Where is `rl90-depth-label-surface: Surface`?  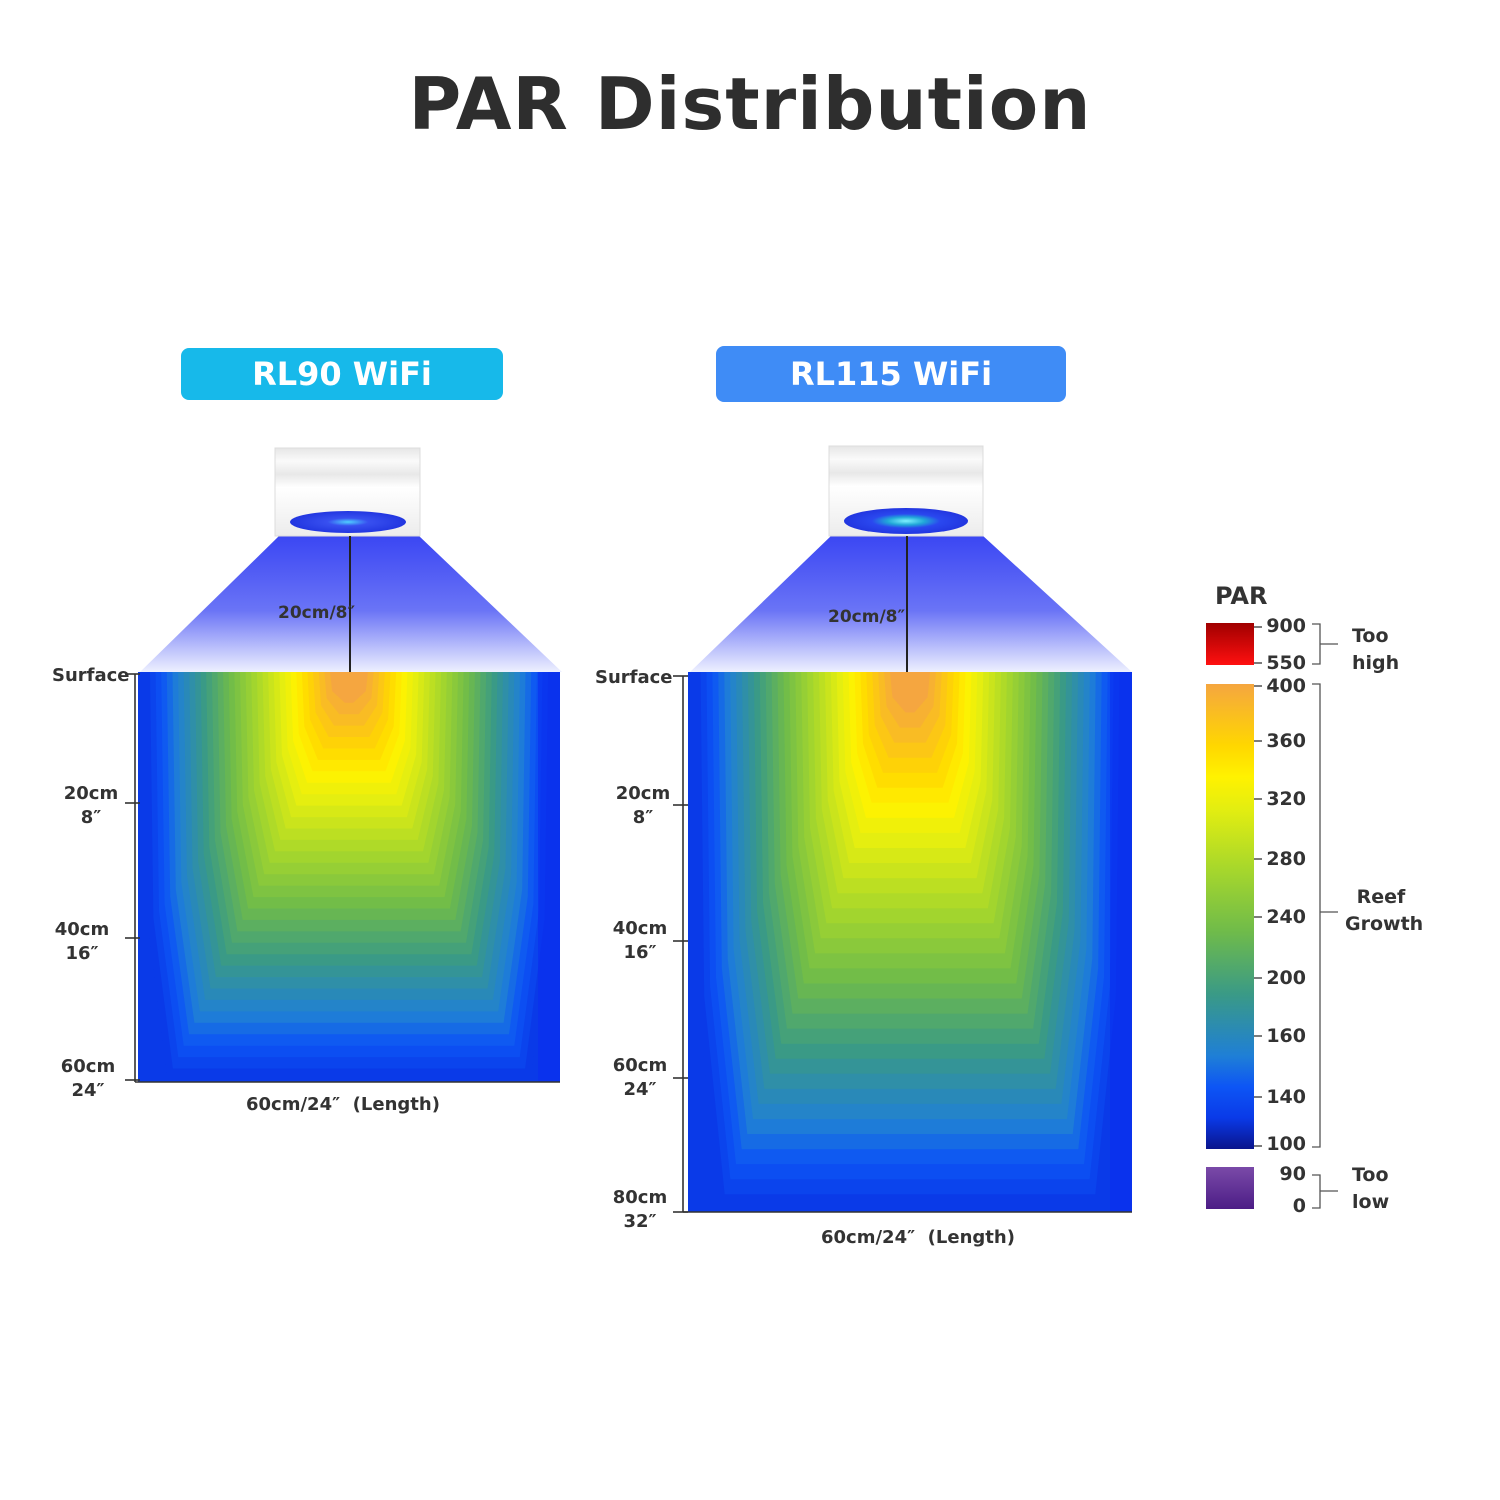 rl90-depth-label-surface: Surface is located at coordinates (91, 675).